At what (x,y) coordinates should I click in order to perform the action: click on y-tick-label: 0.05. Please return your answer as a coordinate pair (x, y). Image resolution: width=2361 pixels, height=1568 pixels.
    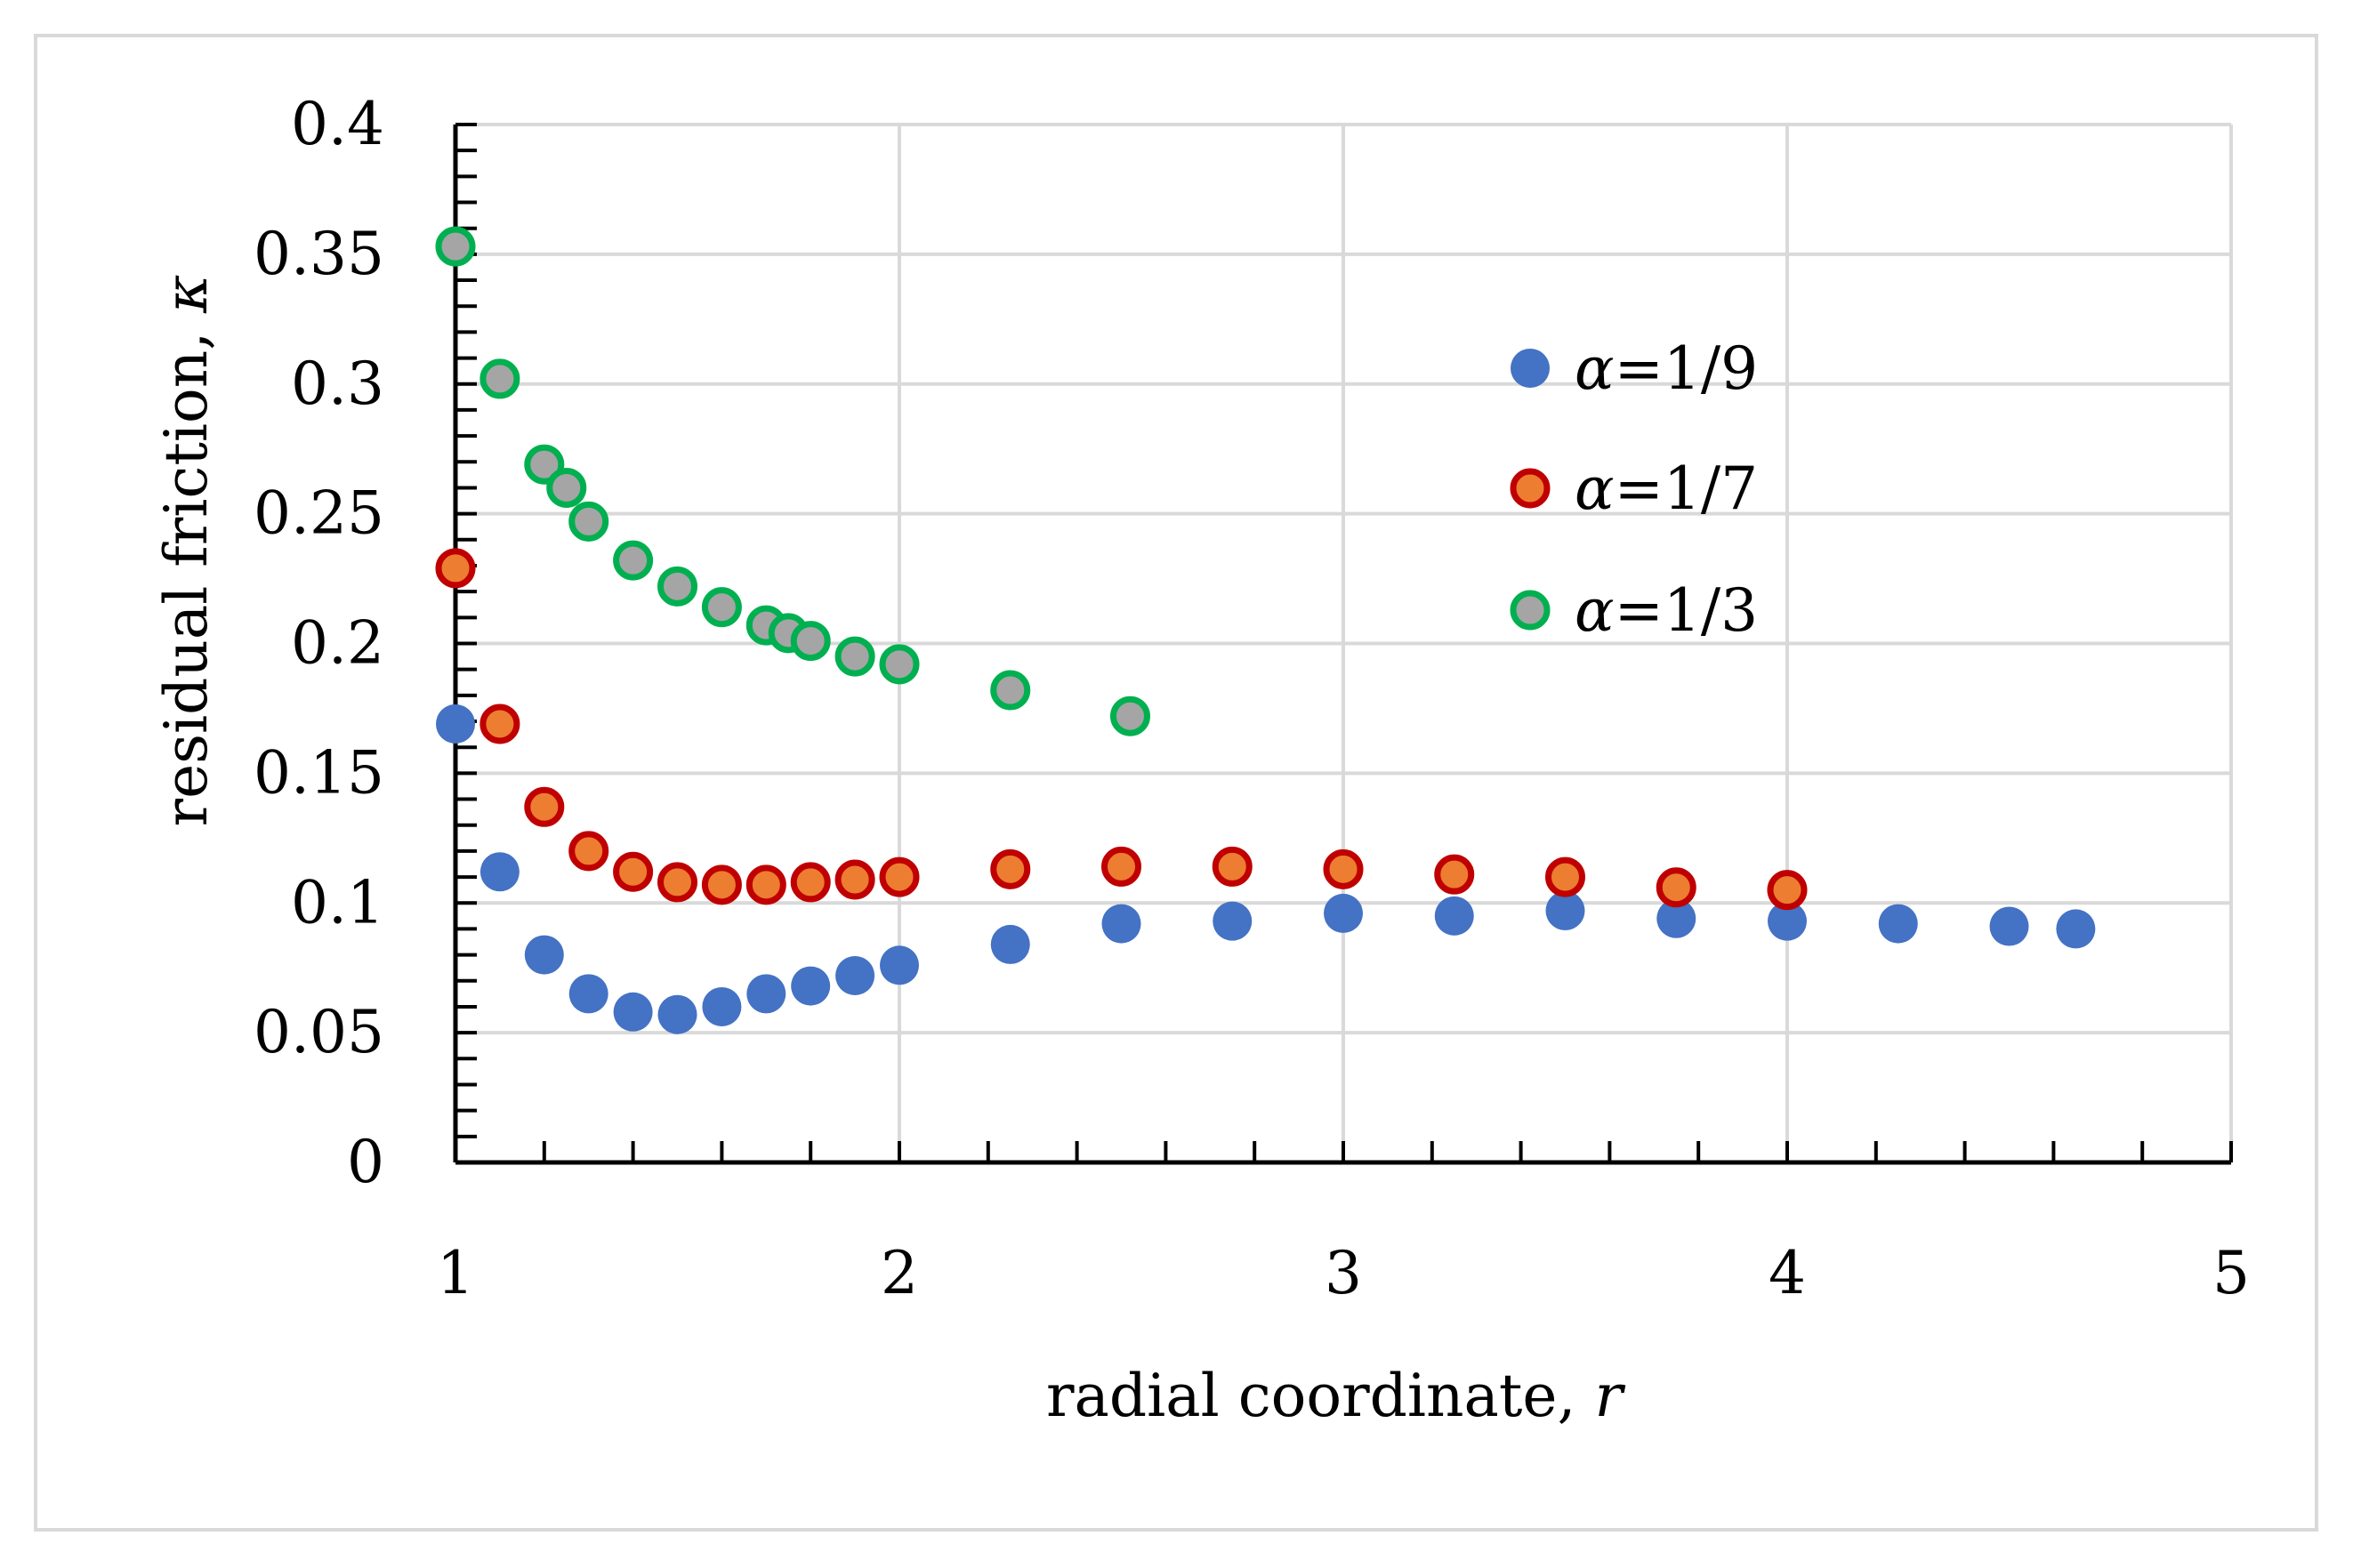
    Looking at the image, I should click on (319, 1032).